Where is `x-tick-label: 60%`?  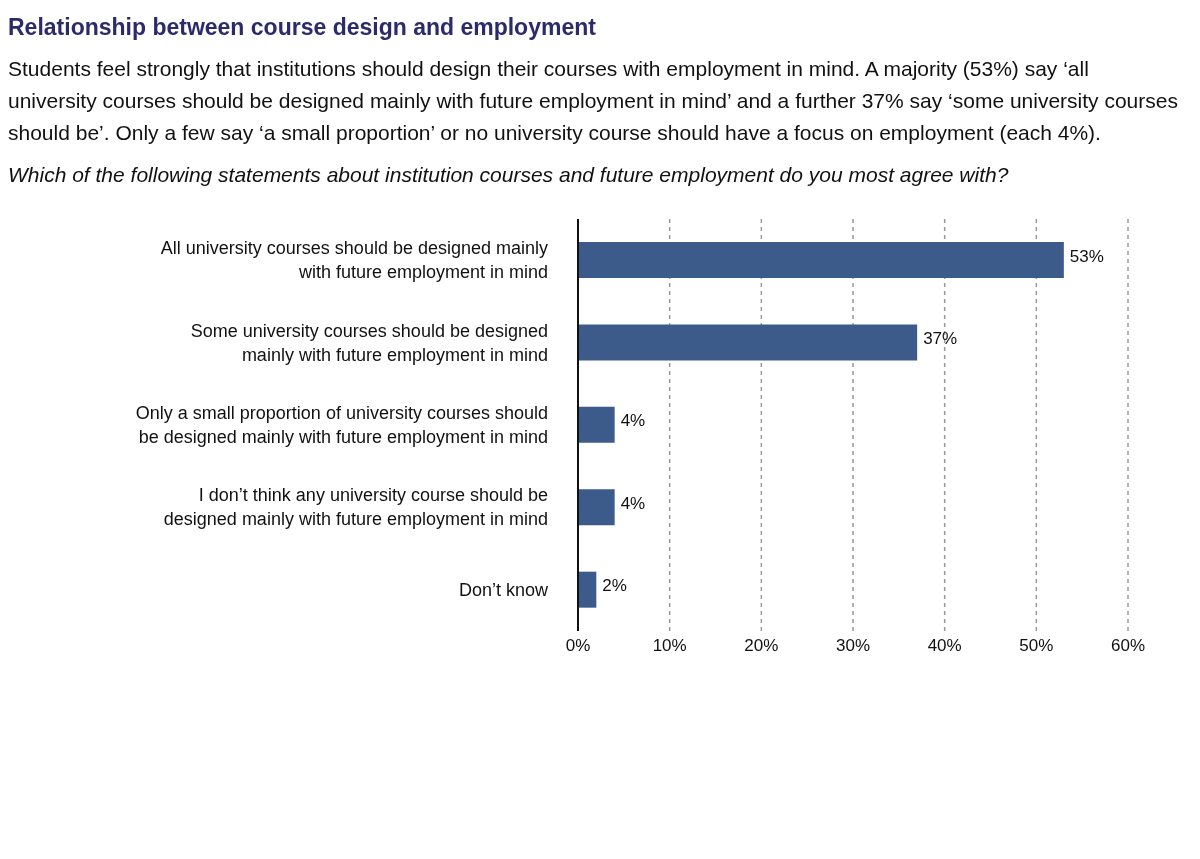
x-tick-label: 60% is located at coordinates (1128, 646).